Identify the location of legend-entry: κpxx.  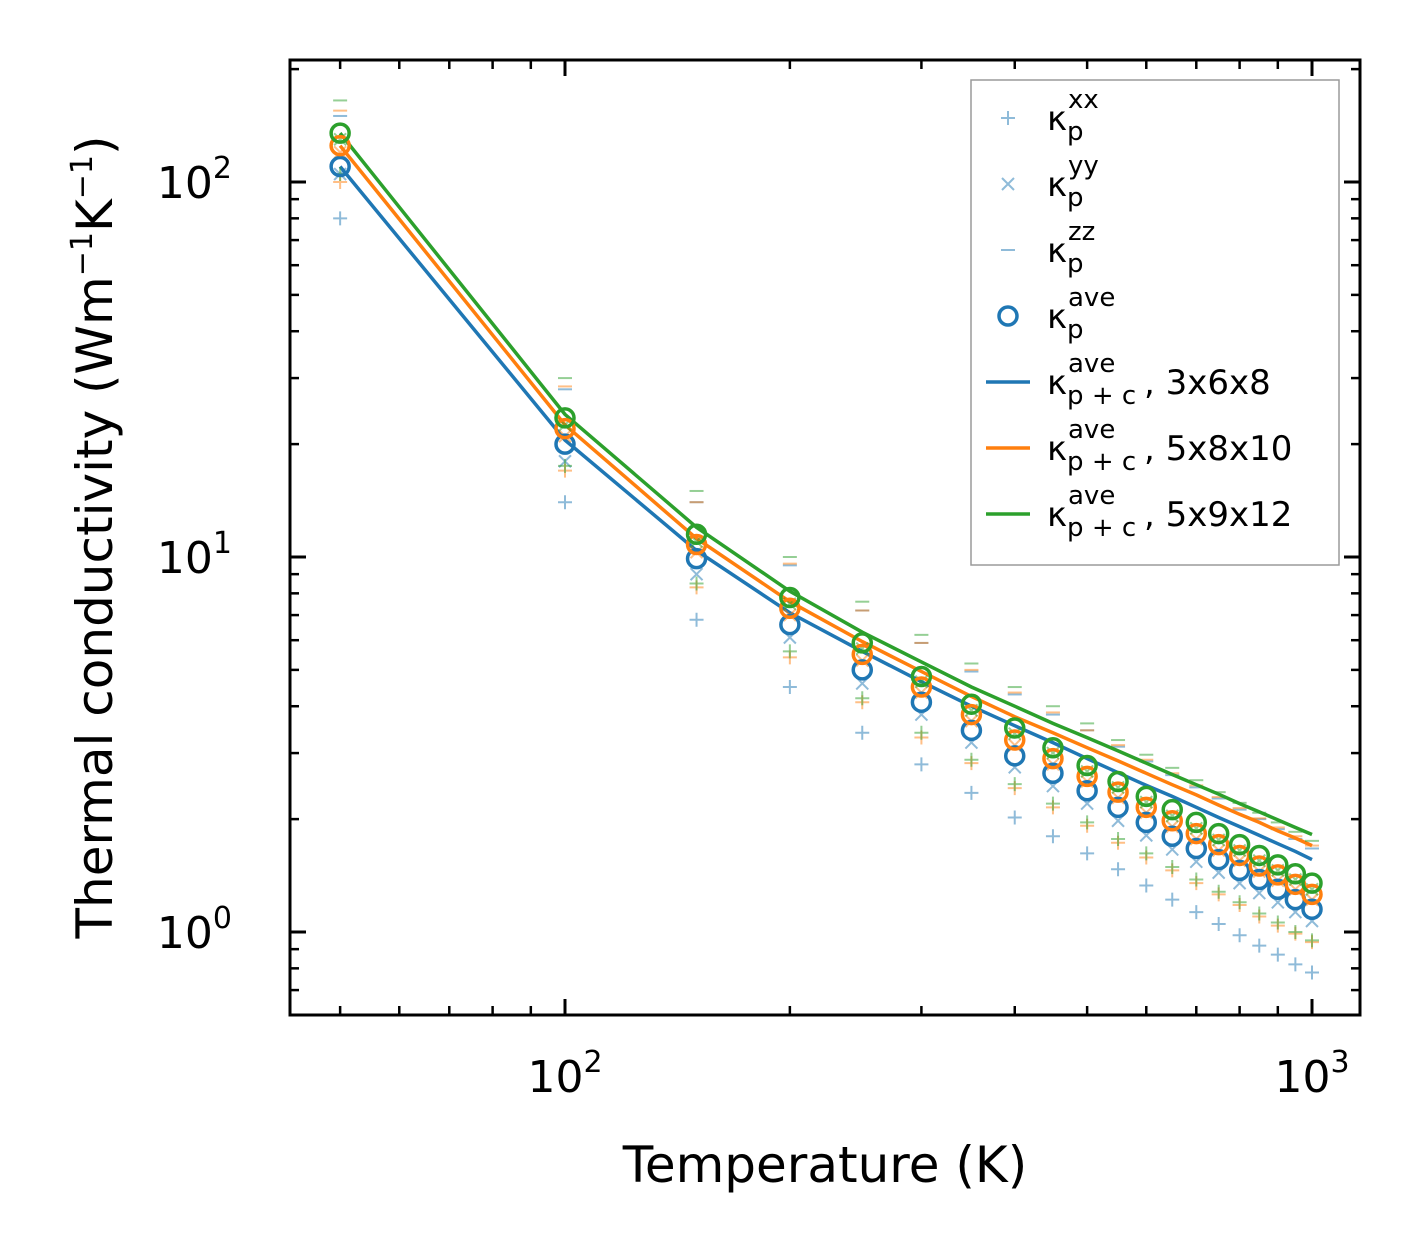
(1050, 116).